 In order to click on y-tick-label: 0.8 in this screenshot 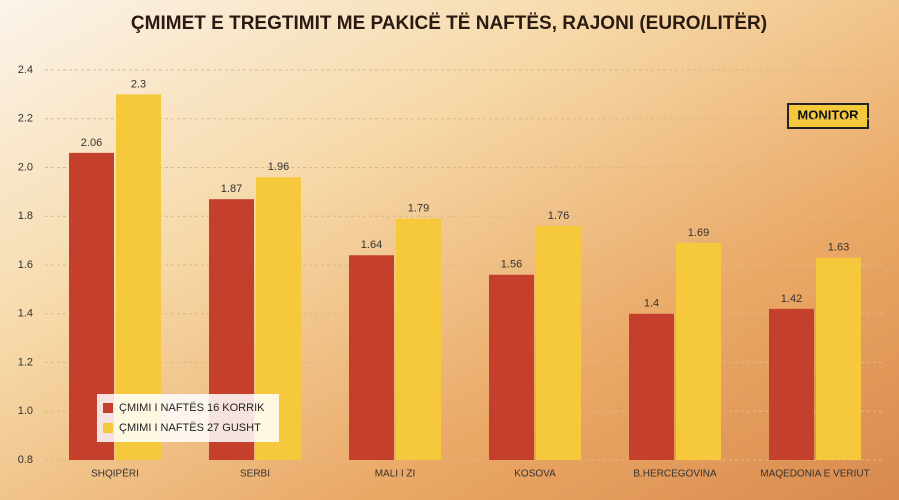, I will do `click(25, 460)`.